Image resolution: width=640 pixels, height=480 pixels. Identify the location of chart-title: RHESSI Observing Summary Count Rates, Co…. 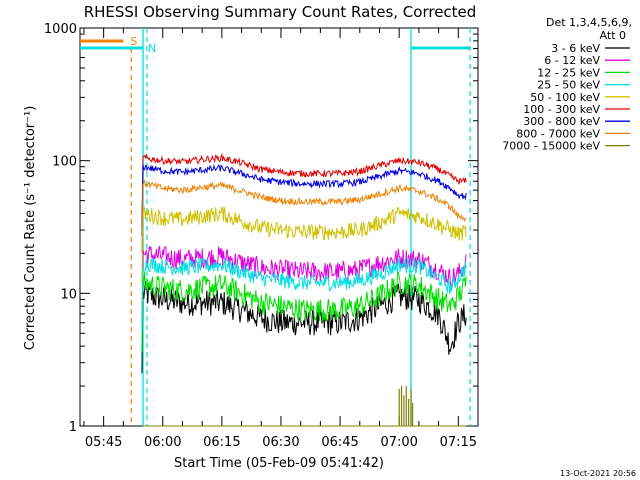
(280, 12).